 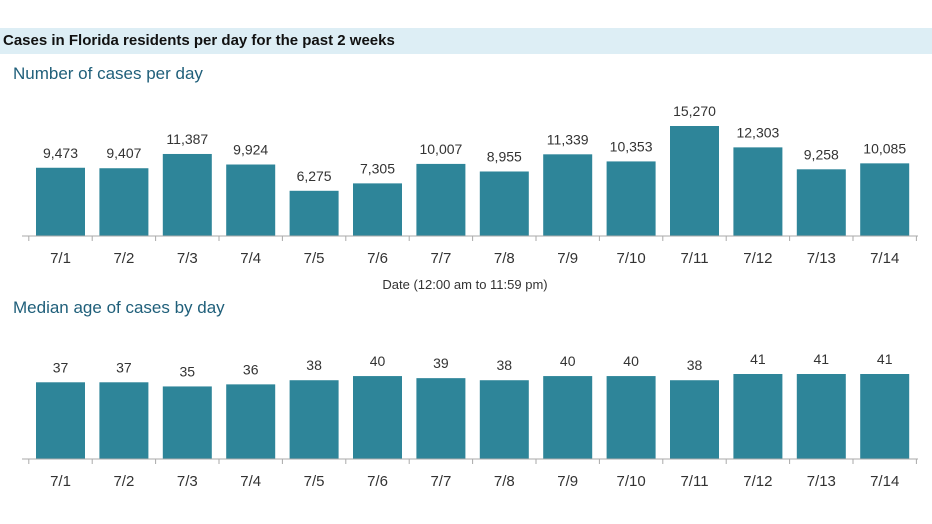 What do you see at coordinates (694, 111) in the screenshot?
I see `value-label: 15,270` at bounding box center [694, 111].